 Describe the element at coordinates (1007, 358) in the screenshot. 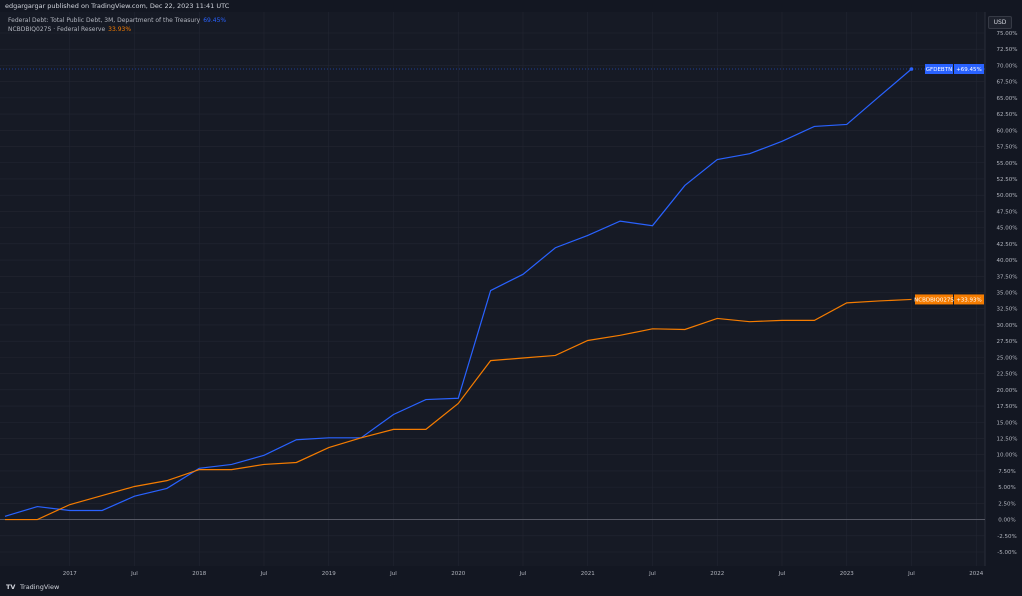

I see `y-tick-label: 25.00%` at that location.